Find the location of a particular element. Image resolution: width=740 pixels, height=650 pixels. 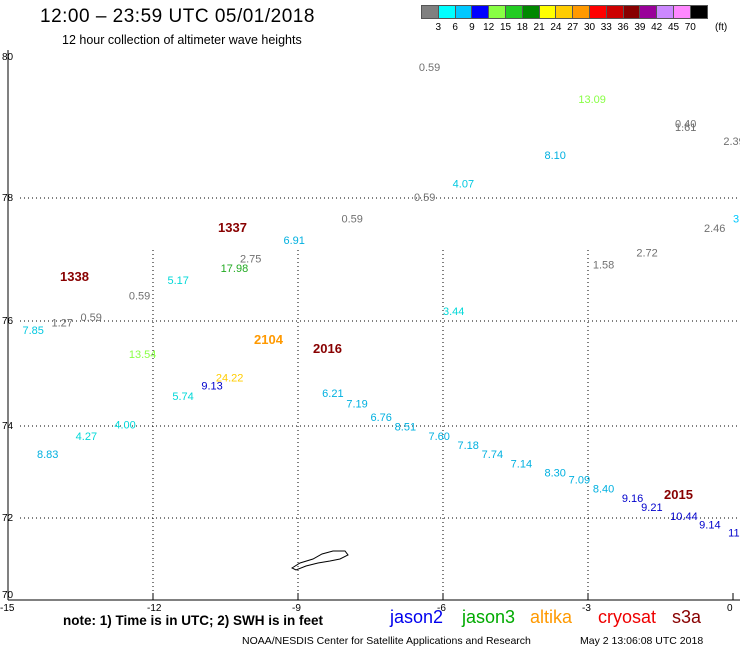

color-scale-label: 70 is located at coordinates (690, 27).